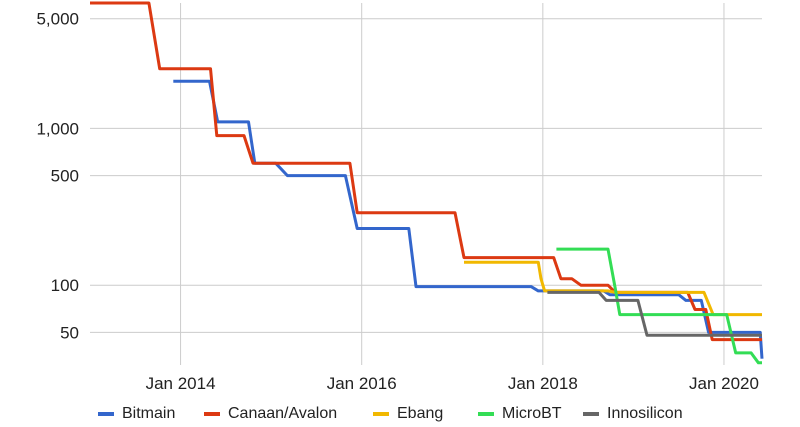 The width and height of the screenshot is (800, 427). I want to click on legend-label: Bitmain, so click(148, 413).